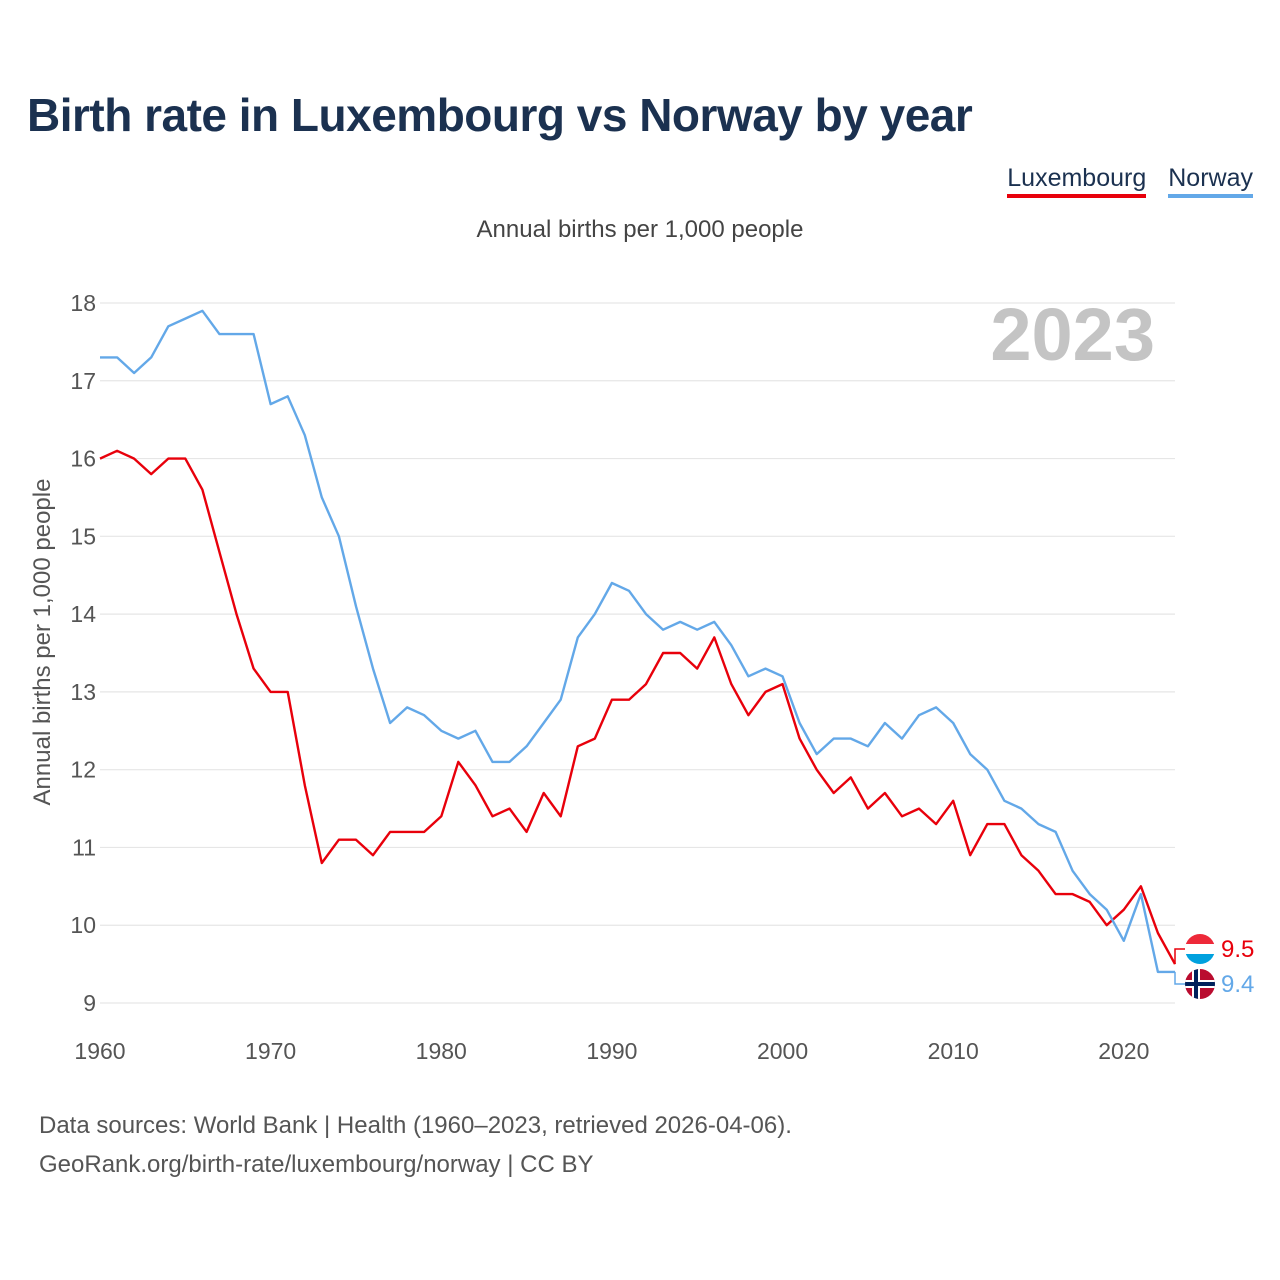 This screenshot has width=1280, height=1280. Describe the element at coordinates (83, 692) in the screenshot. I see `y-tick-label: 13` at that location.